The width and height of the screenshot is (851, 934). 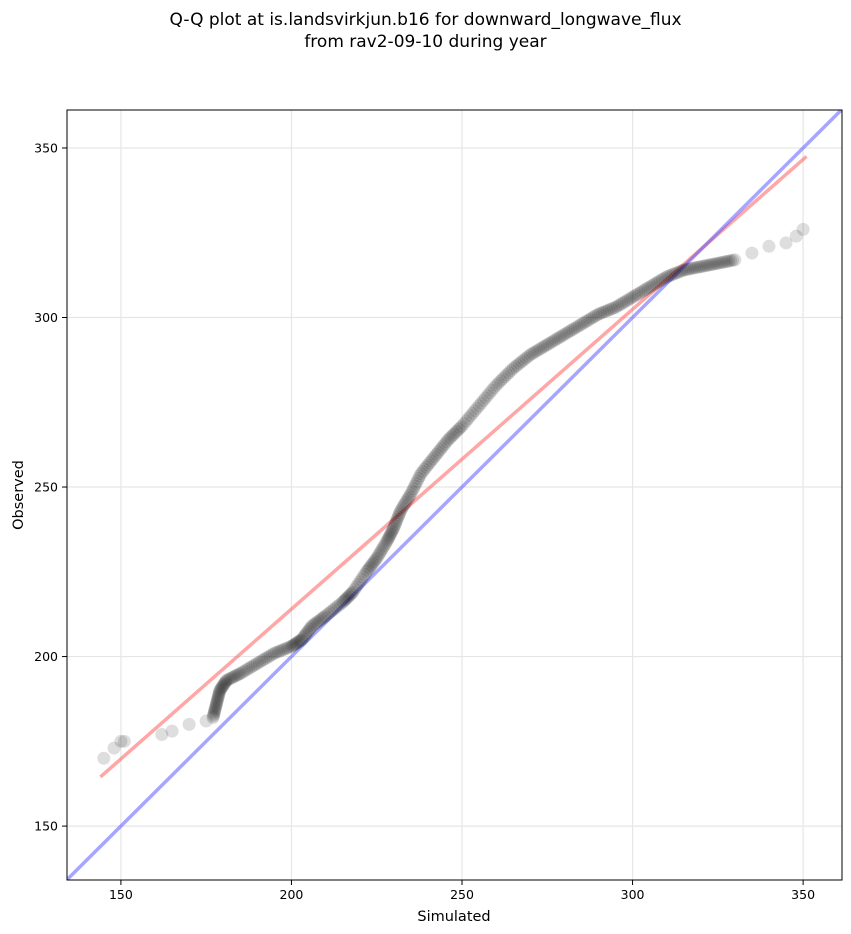 I want to click on x-tick-label: 200, so click(x=292, y=894).